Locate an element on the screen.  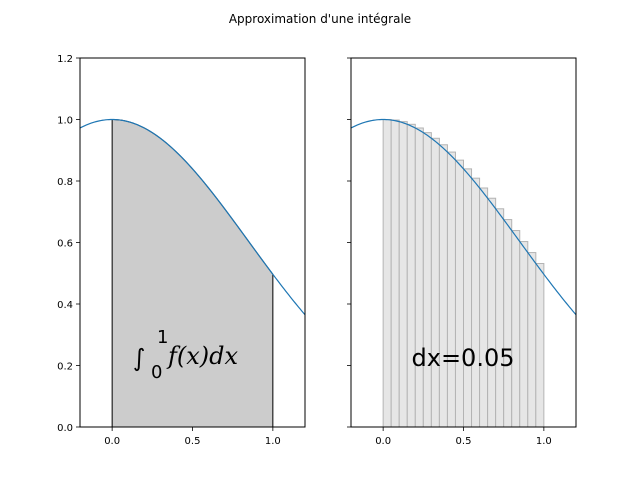
integral-annotation: ∫ 1 0 f(x)dx is located at coordinates (186, 355).